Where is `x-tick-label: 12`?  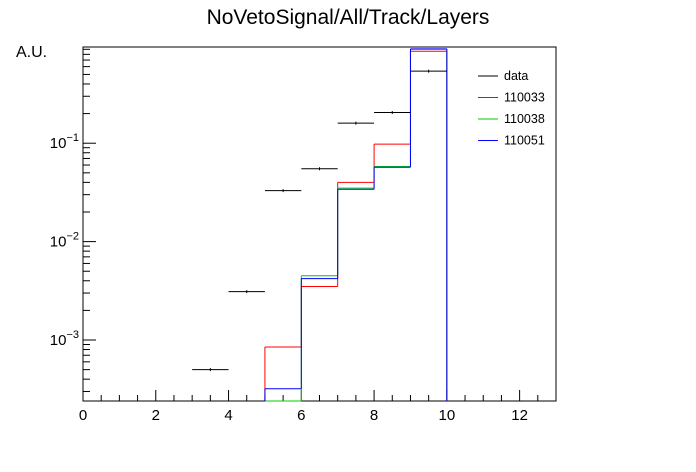
x-tick-label: 12 is located at coordinates (519, 415).